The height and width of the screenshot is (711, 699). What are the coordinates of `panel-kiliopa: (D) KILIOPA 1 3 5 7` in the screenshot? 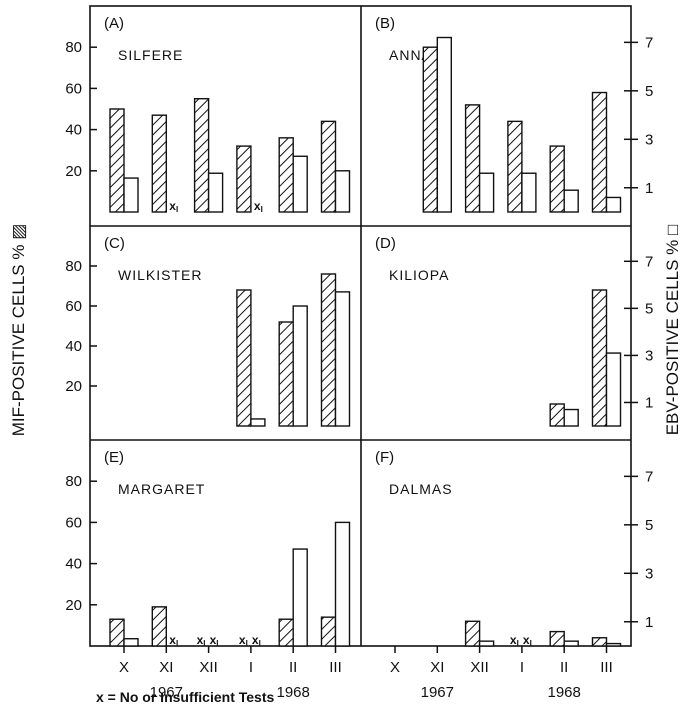 It's located at (514, 331).